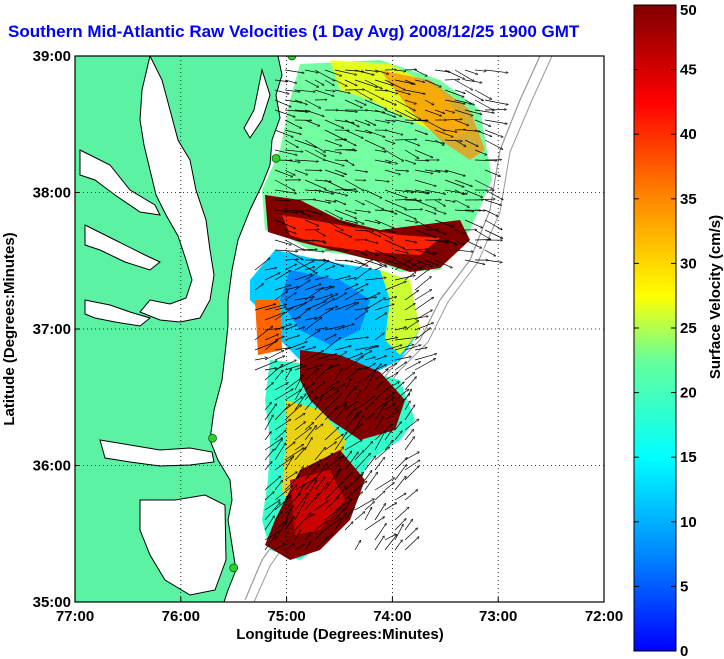 The image size is (724, 659). Describe the element at coordinates (122, 247) in the screenshot. I see `rappahannock-river` at that location.